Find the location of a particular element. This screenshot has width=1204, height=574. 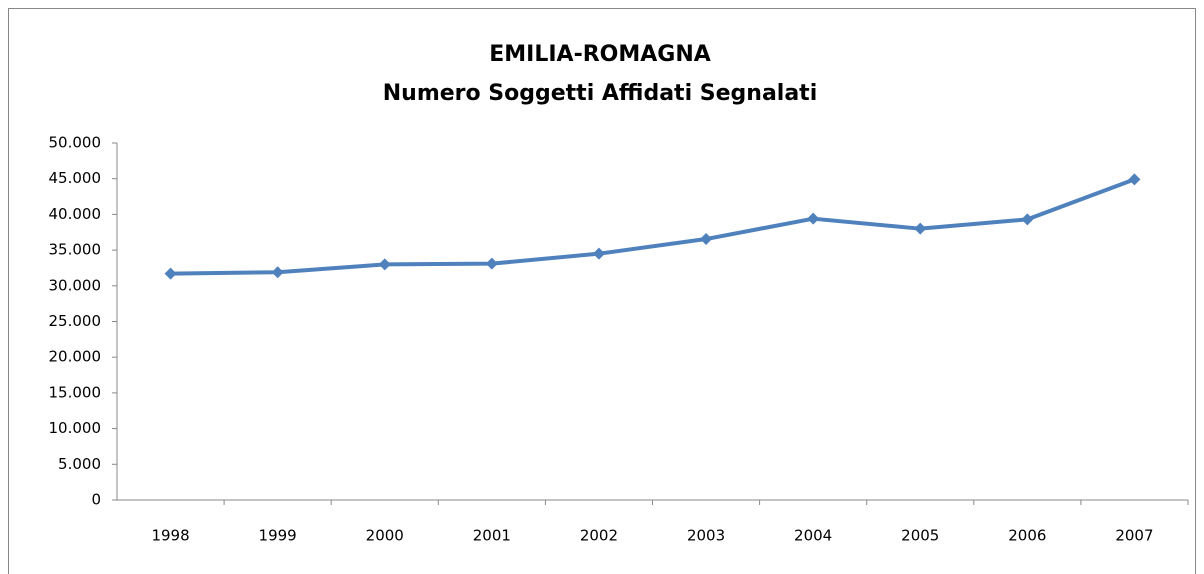

x-tick-label: 2007 is located at coordinates (1134, 536).